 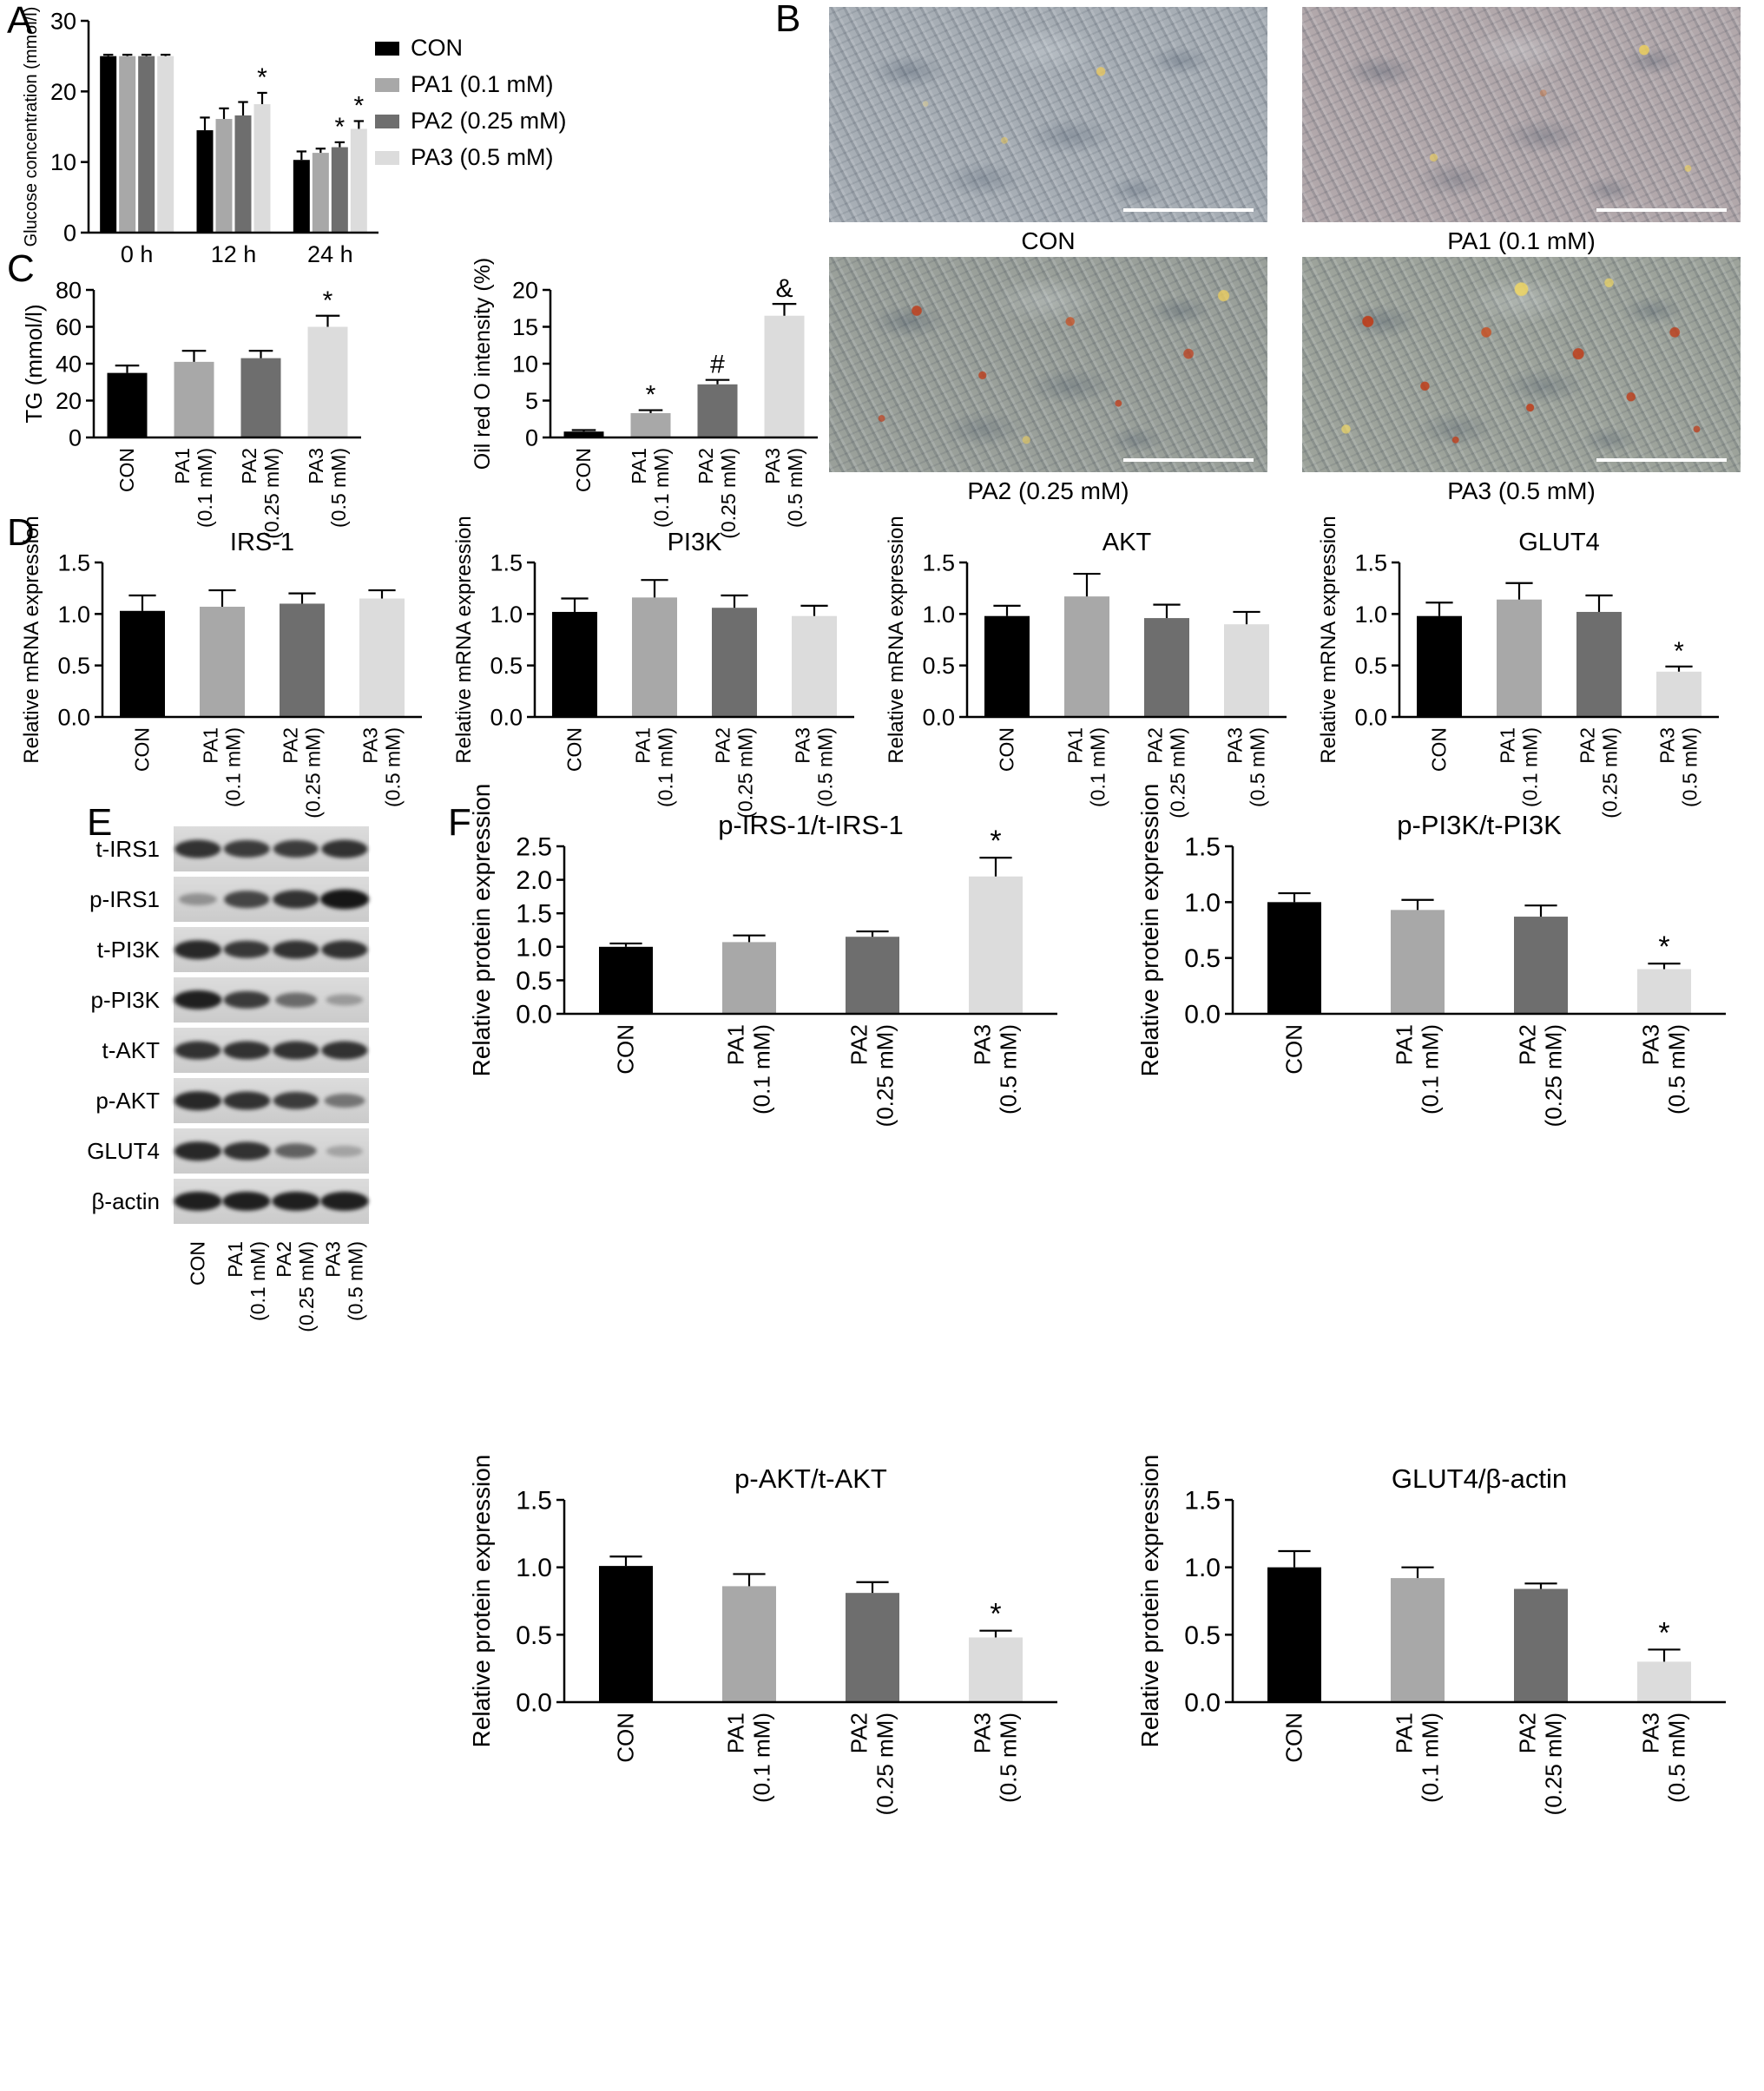 I want to click on svg-text: AKT, so click(x=1127, y=542).